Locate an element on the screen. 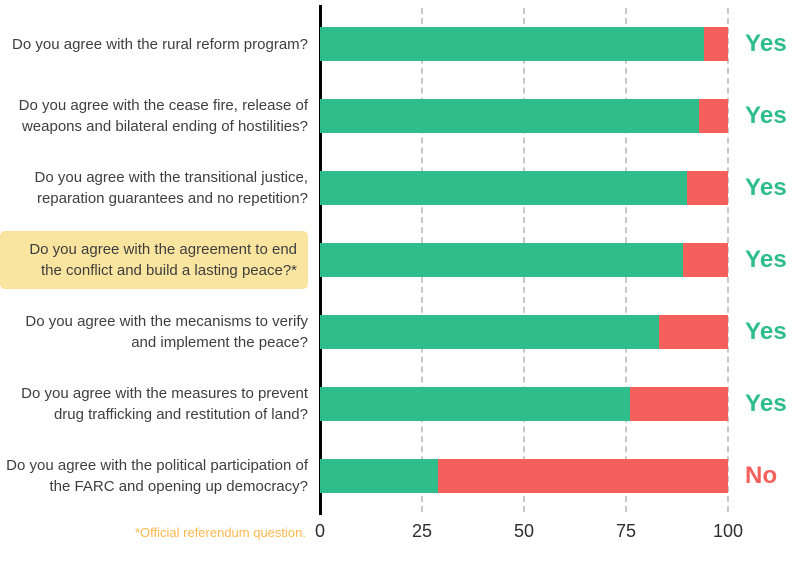  x-tick-100: 100 is located at coordinates (728, 531).